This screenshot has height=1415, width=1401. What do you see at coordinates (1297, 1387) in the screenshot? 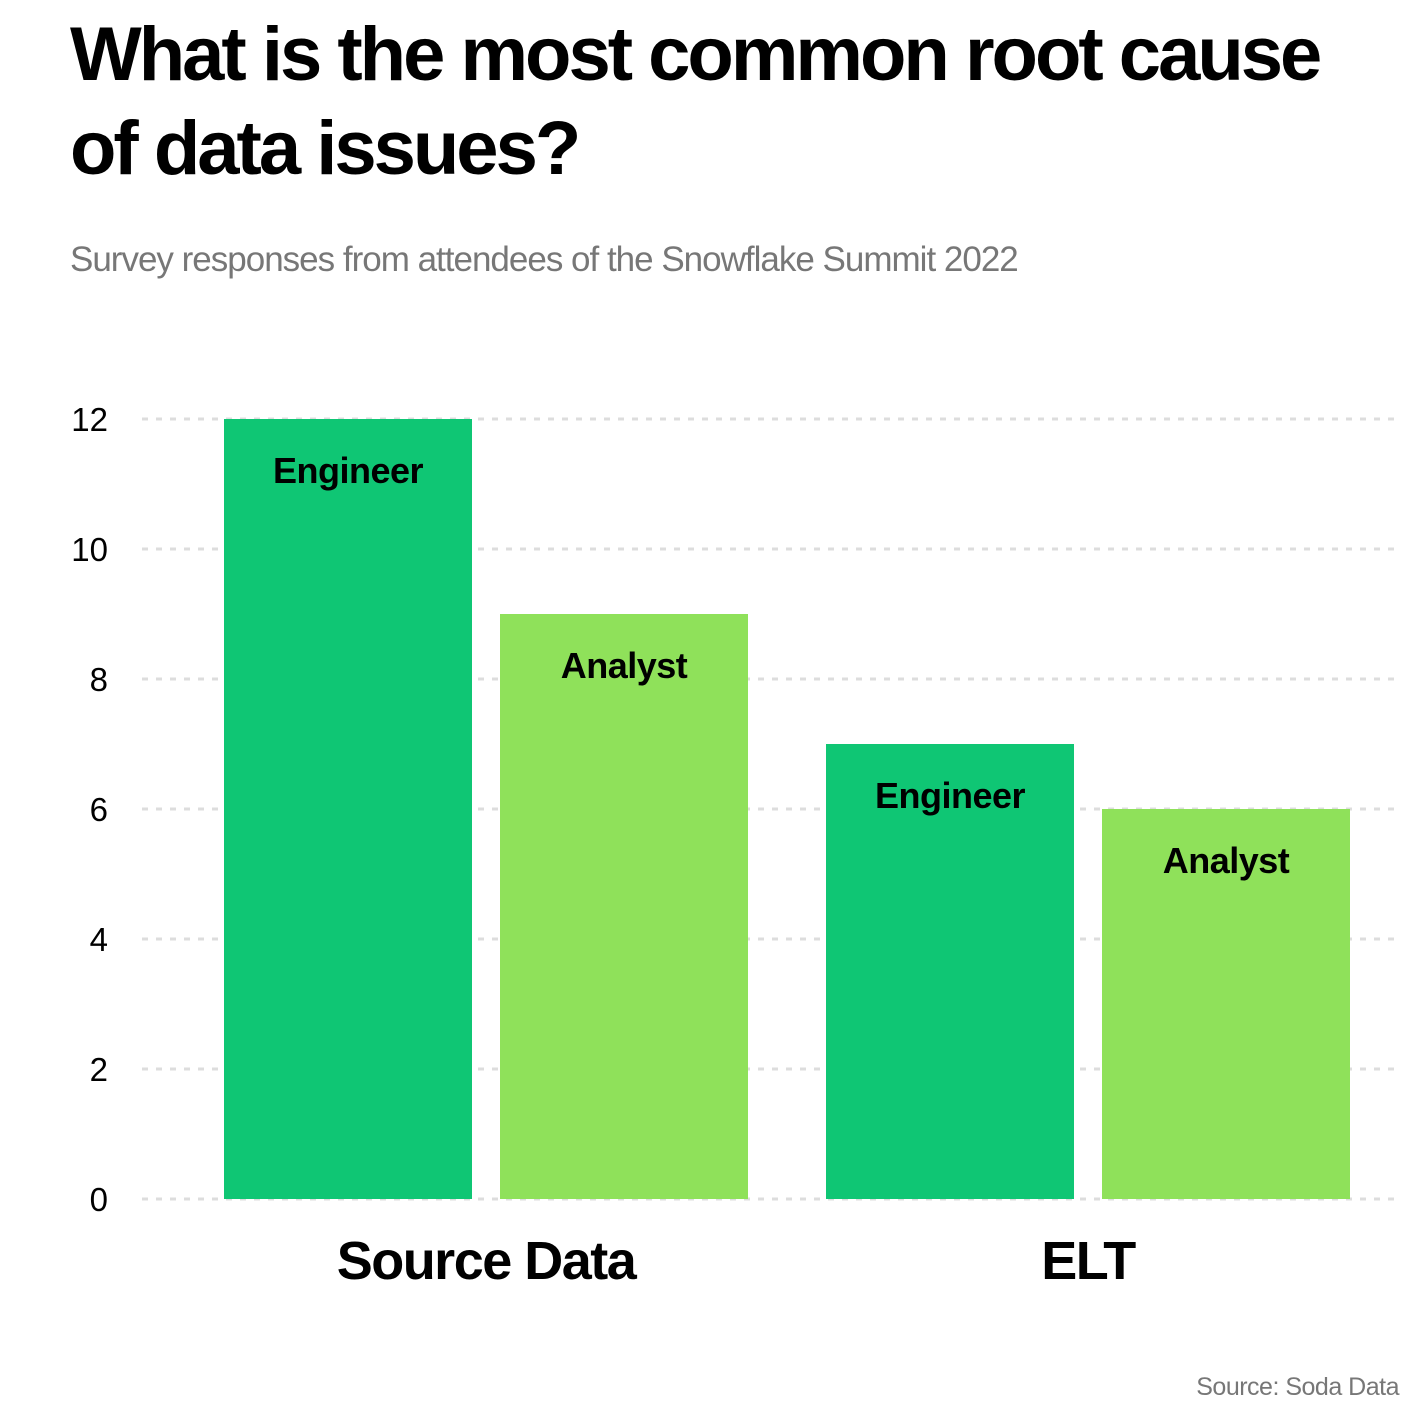
I see `source-note: Source: Soda Data` at bounding box center [1297, 1387].